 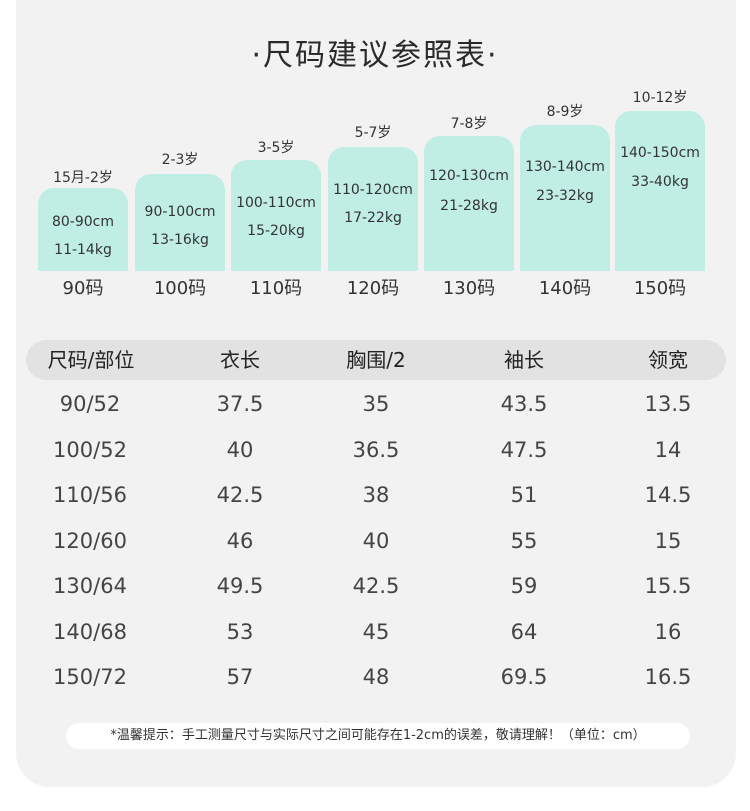 I want to click on header-collar: 领宽, so click(x=668, y=360).